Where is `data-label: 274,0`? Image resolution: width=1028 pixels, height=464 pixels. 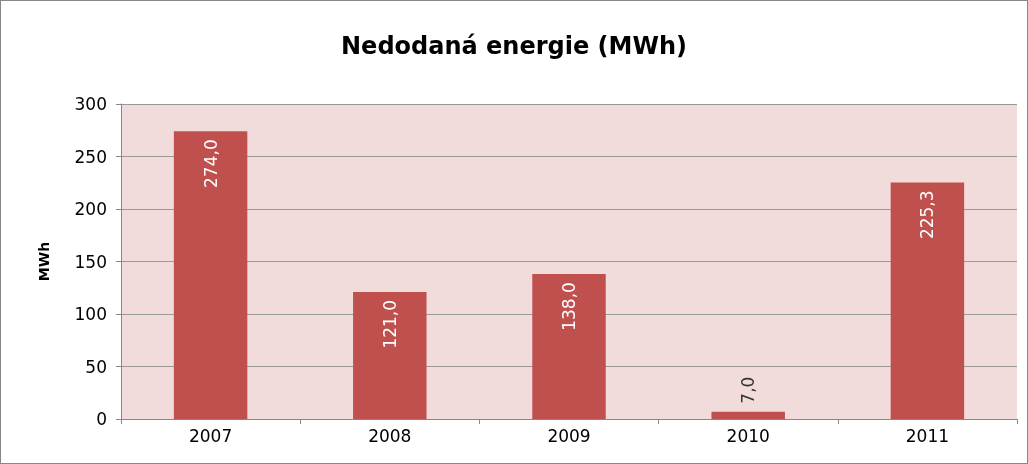
data-label: 274,0 is located at coordinates (210, 163).